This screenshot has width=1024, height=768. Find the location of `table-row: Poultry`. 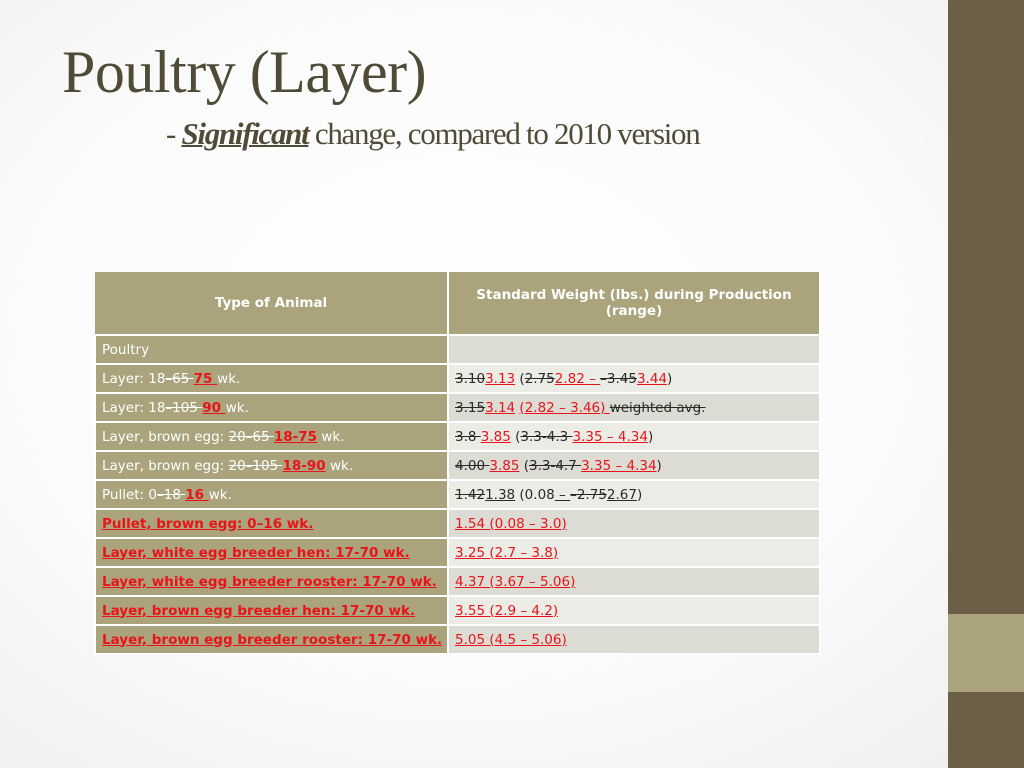

table-row: Poultry is located at coordinates (457, 349).